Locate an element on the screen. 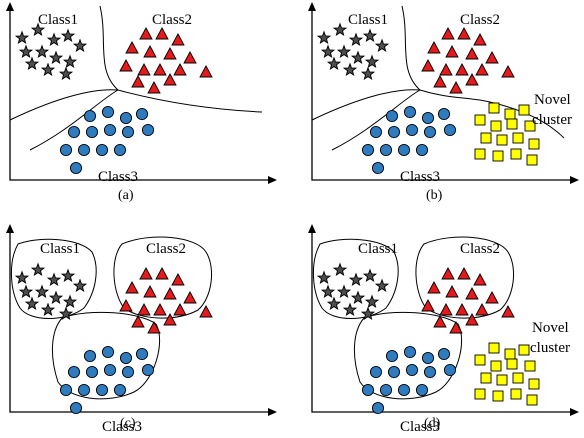 The width and height of the screenshot is (584, 438). class3-label: Class3 is located at coordinates (122, 427).